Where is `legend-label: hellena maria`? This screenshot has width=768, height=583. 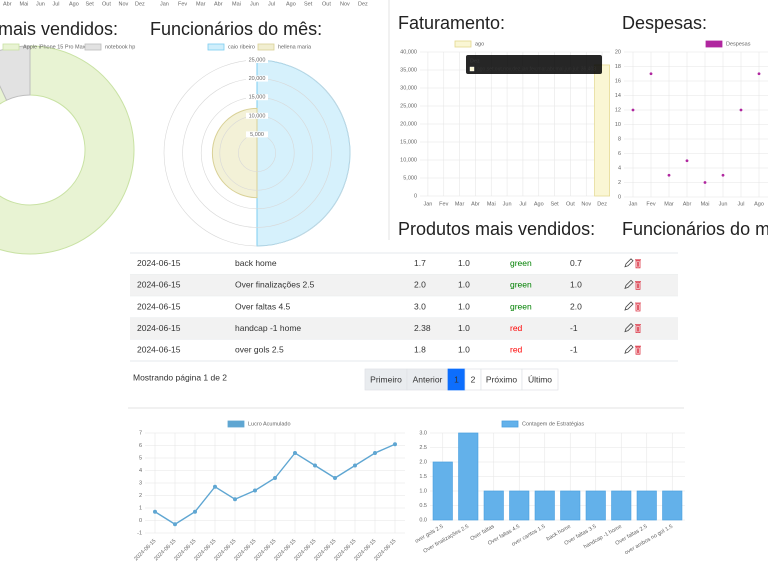 legend-label: hellena maria is located at coordinates (295, 47).